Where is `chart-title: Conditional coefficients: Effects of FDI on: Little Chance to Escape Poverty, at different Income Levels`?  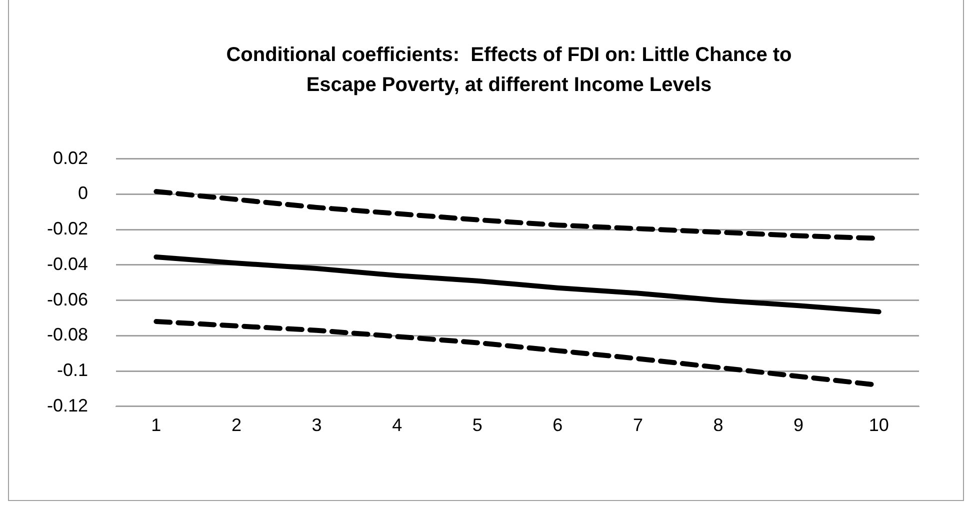 chart-title: Conditional coefficients: Effects of FDI on: Little Chance to Escape Poverty, at different Income Levels is located at coordinates (509, 70).